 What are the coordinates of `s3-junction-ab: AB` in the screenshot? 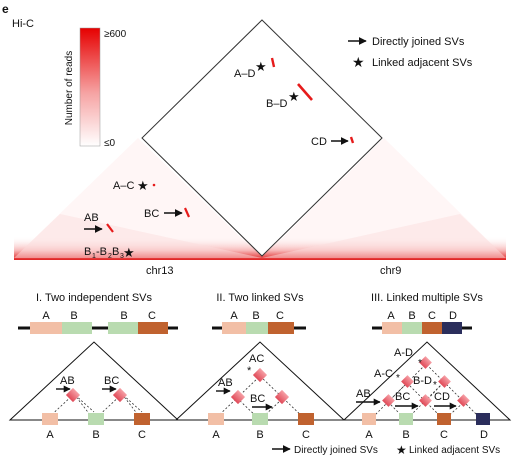 It's located at (363, 394).